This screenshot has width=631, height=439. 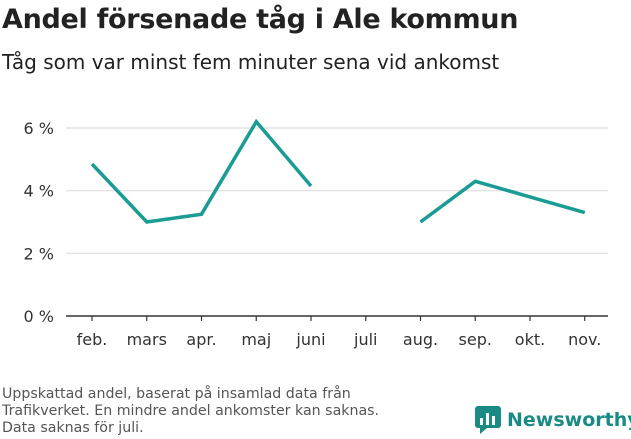 I want to click on x-tick-labels: feb. mars apr. maj juni juli aug. sep. okt. nov., so click(x=339, y=339).